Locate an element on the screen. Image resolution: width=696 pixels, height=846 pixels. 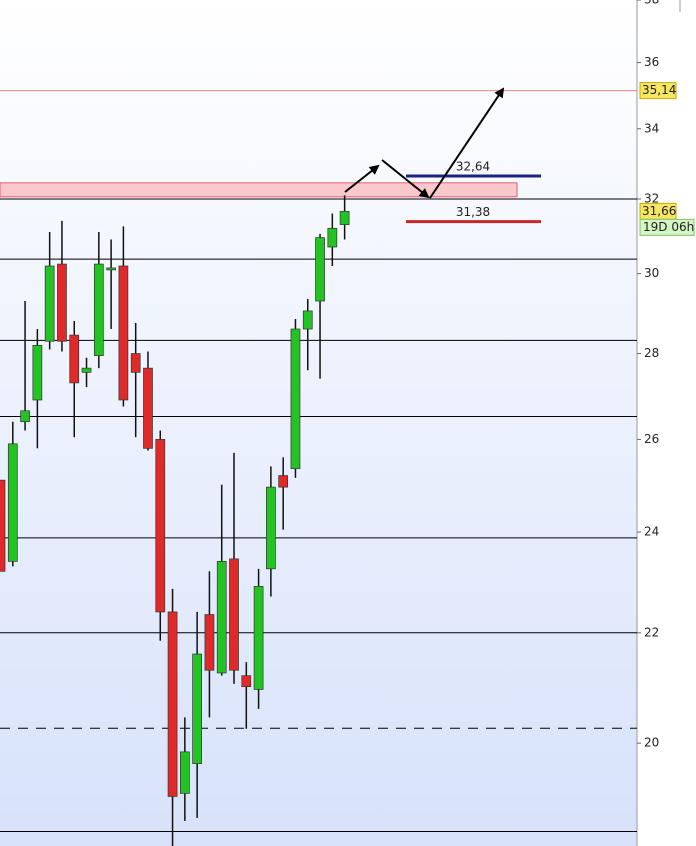
arrows is located at coordinates (424, 143).